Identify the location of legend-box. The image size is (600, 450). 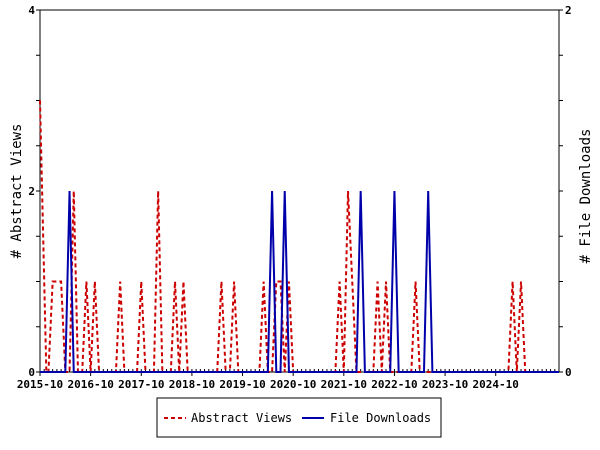
(299, 417).